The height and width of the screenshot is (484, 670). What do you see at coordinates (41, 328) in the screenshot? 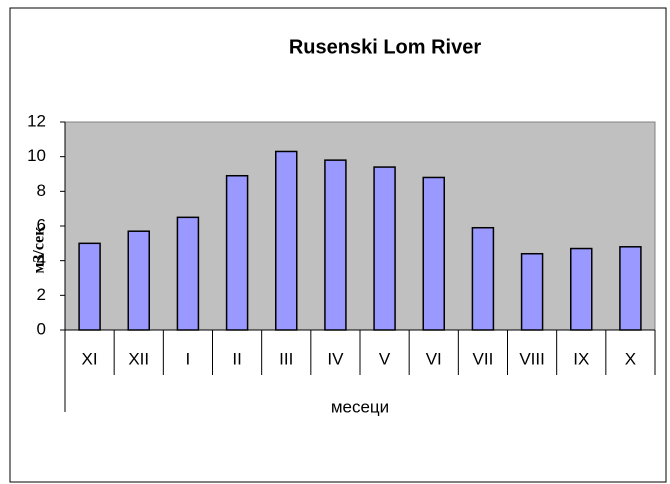
I see `y-tick-label: 0` at bounding box center [41, 328].